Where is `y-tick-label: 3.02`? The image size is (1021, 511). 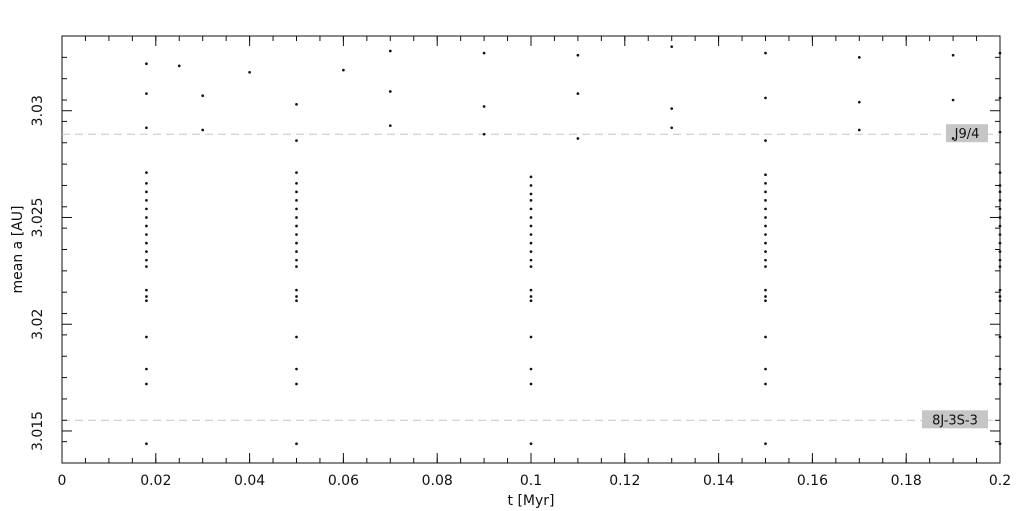 y-tick-label: 3.02 is located at coordinates (38, 324).